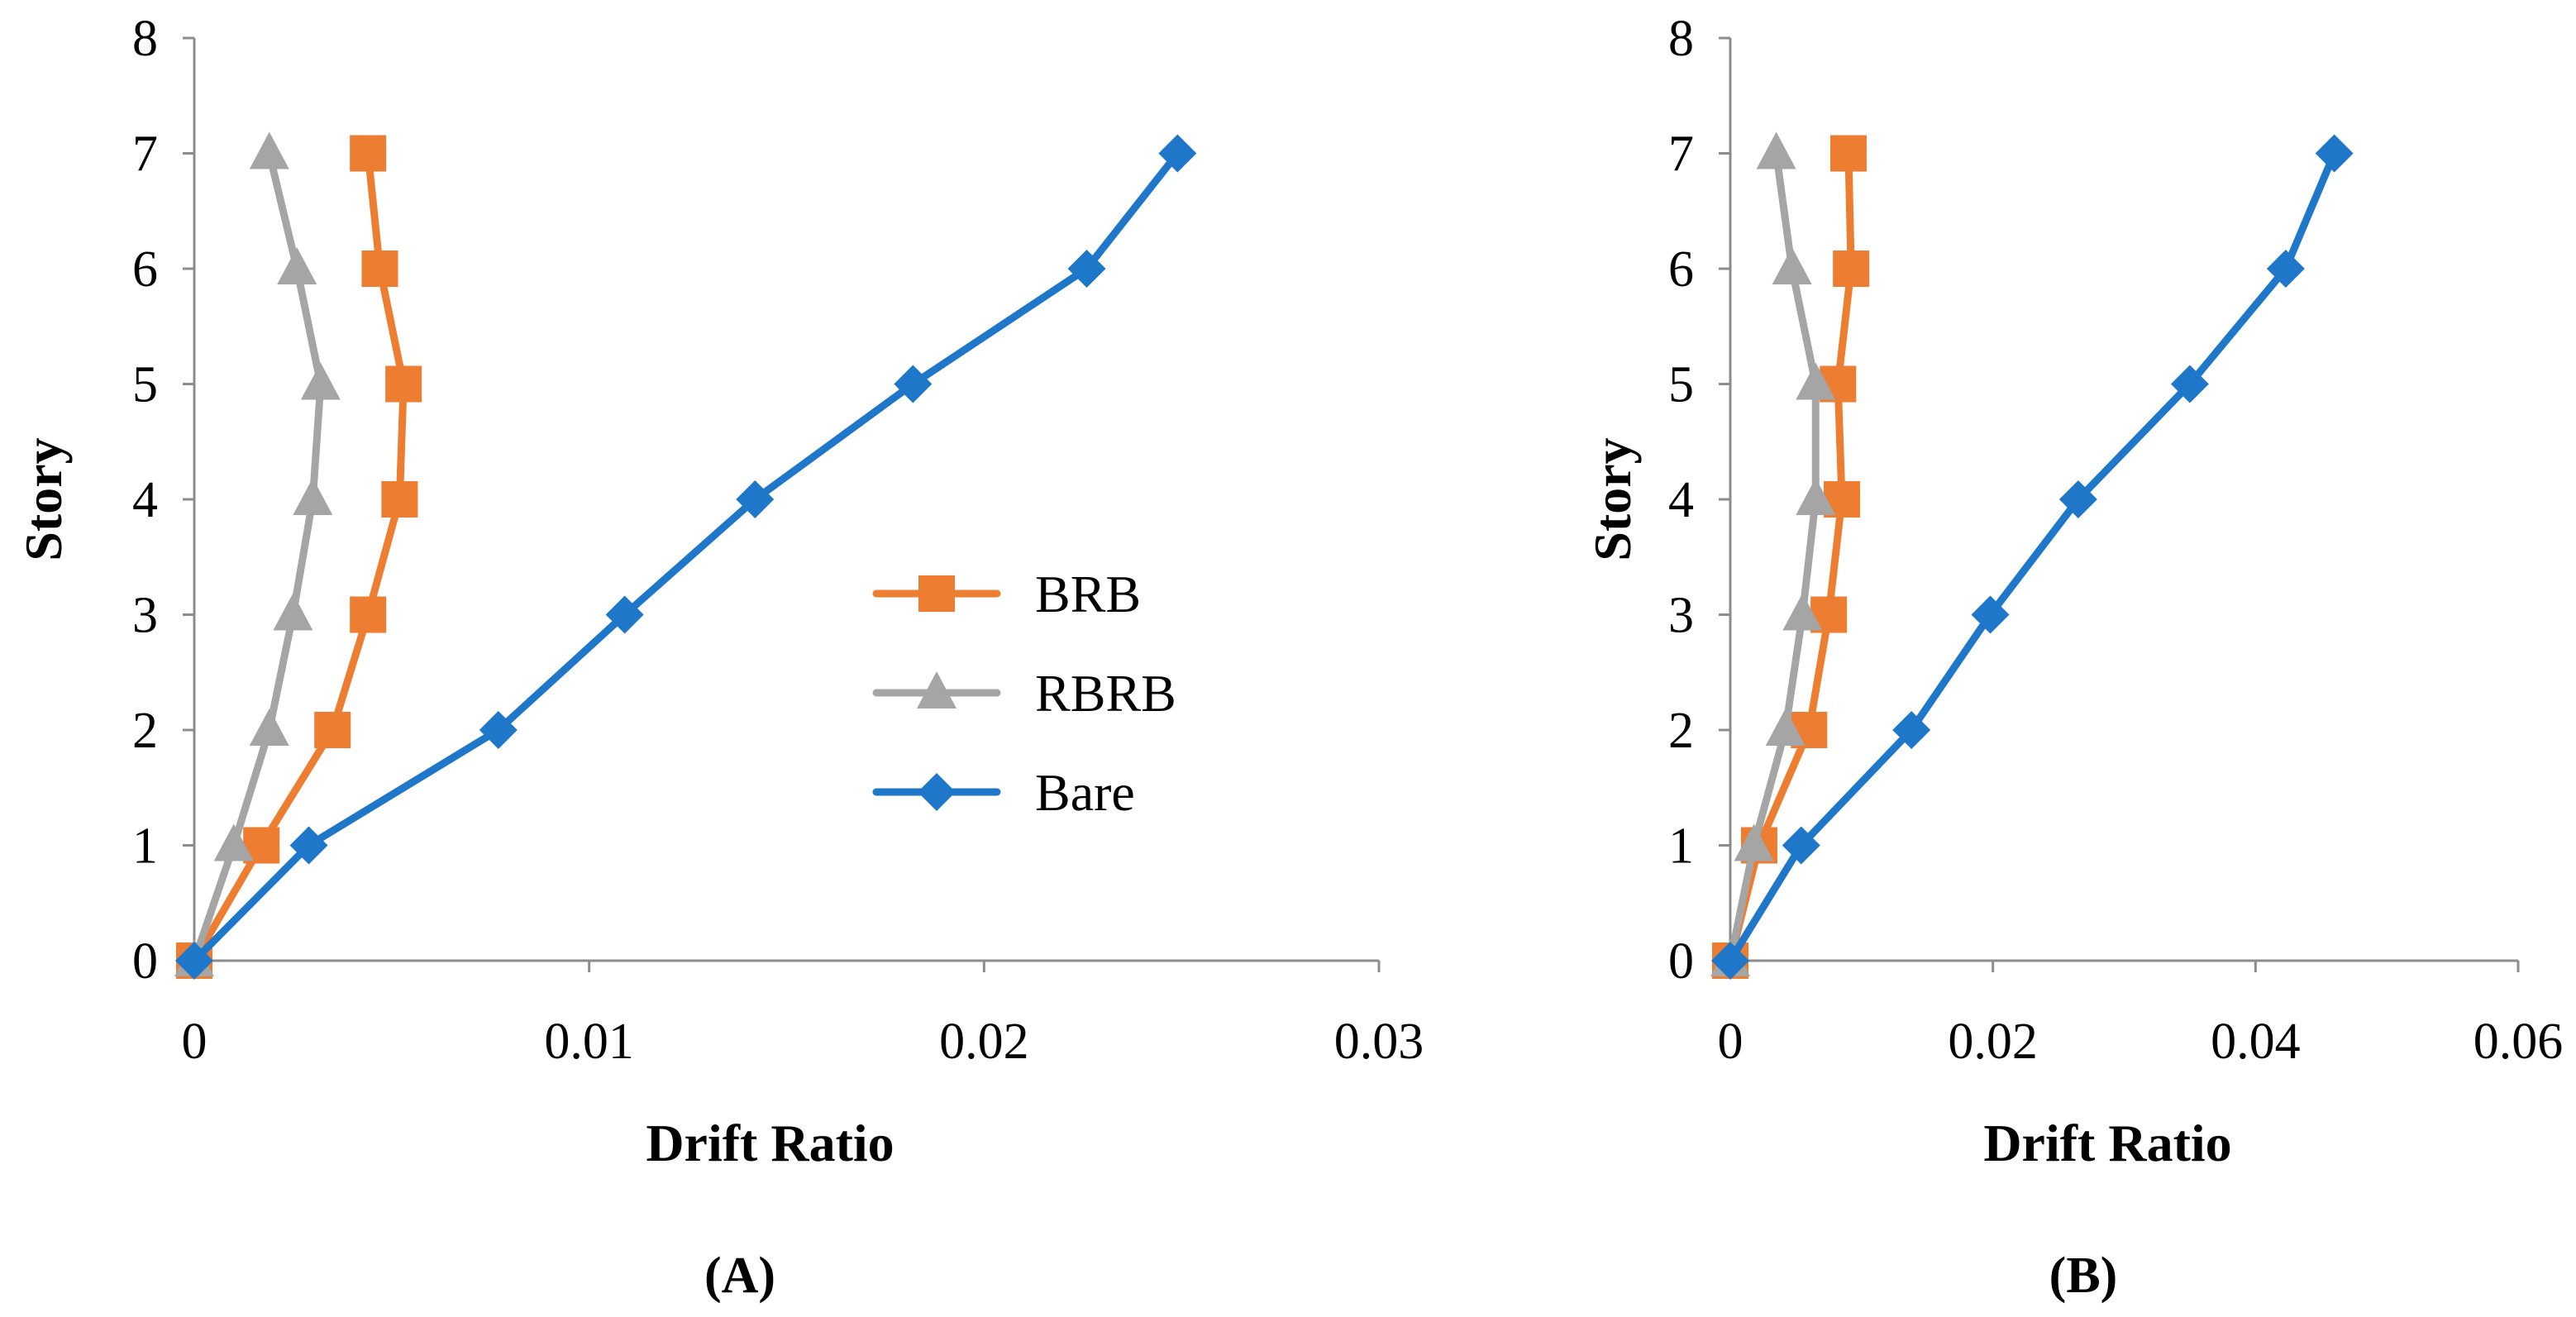  Describe the element at coordinates (1379, 1042) in the screenshot. I see `x-tick-label: 0.03` at that location.